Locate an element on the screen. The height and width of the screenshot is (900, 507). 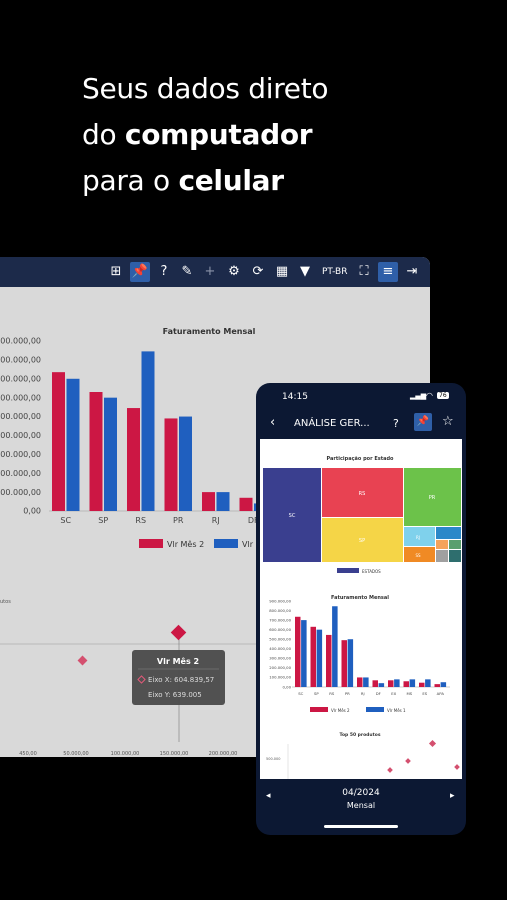
back-icon: ‹ is located at coordinates (273, 422).